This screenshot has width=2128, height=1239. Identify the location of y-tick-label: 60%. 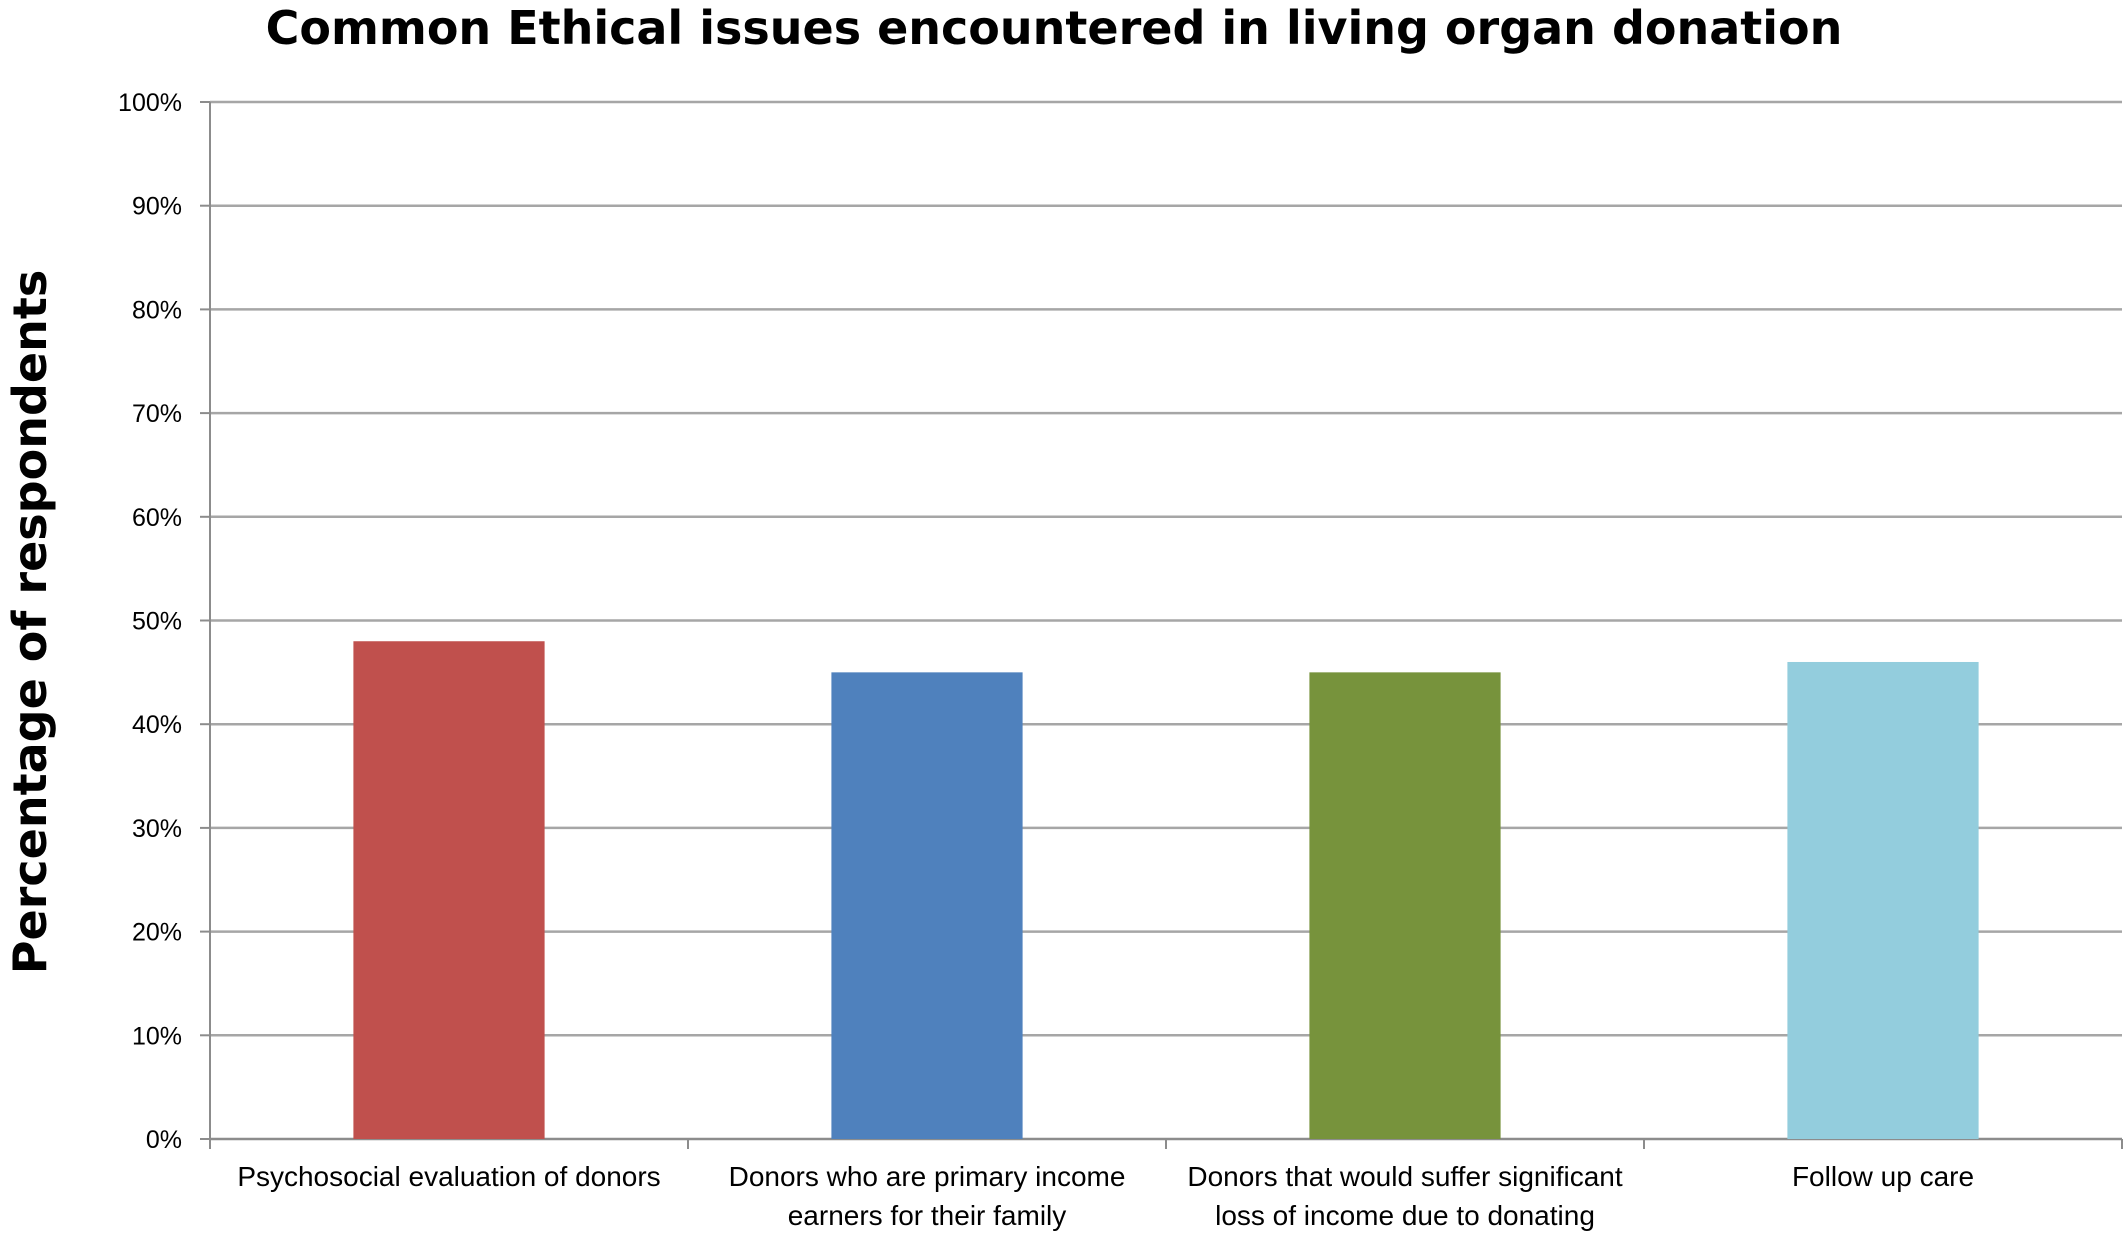
(157, 518).